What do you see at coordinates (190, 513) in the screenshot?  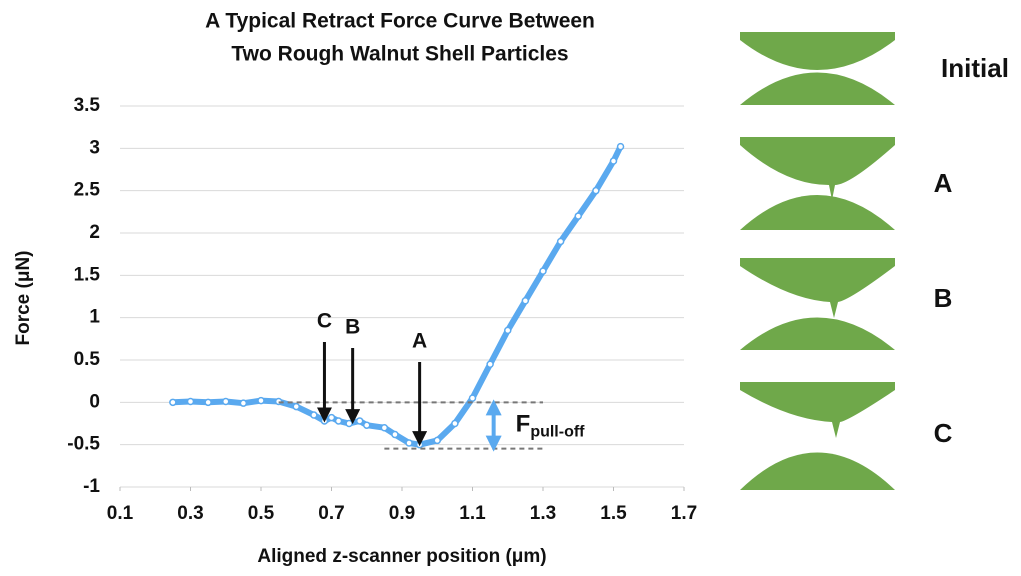 I see `x-tick-label: 0.3` at bounding box center [190, 513].